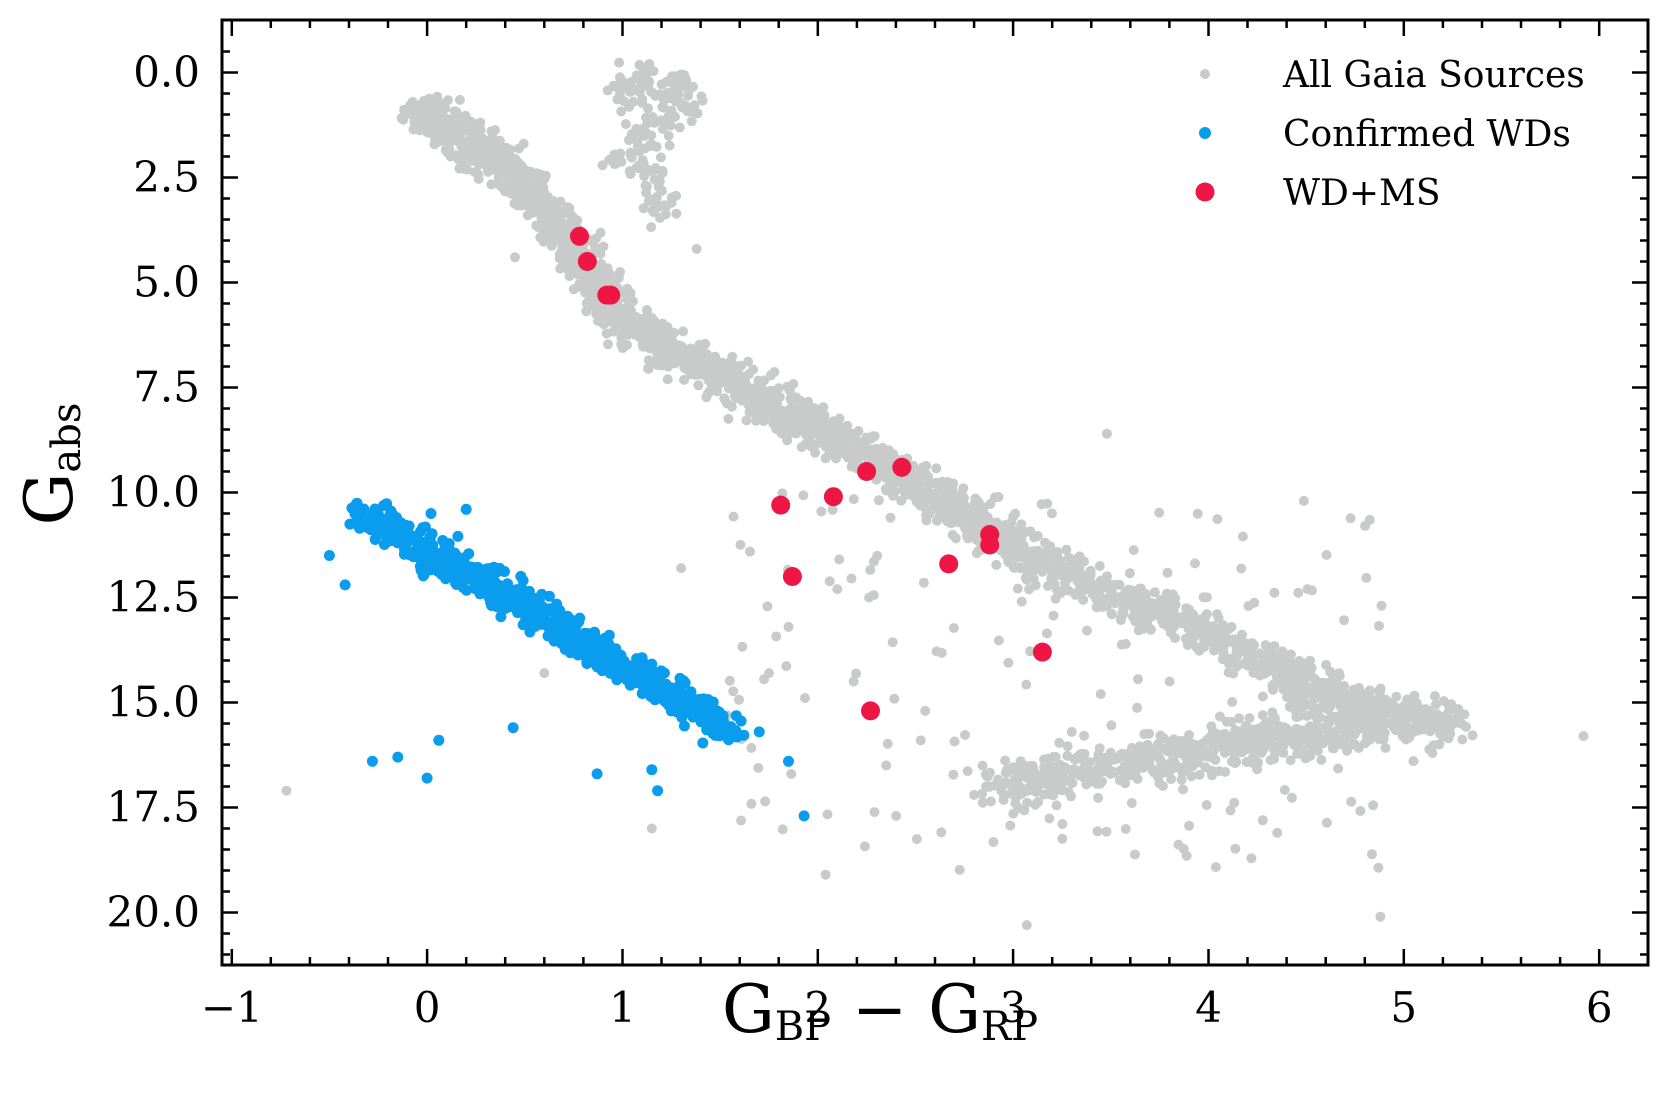 This screenshot has width=1662, height=1118. What do you see at coordinates (1403, 1007) in the screenshot?
I see `x-tick-label: 5` at bounding box center [1403, 1007].